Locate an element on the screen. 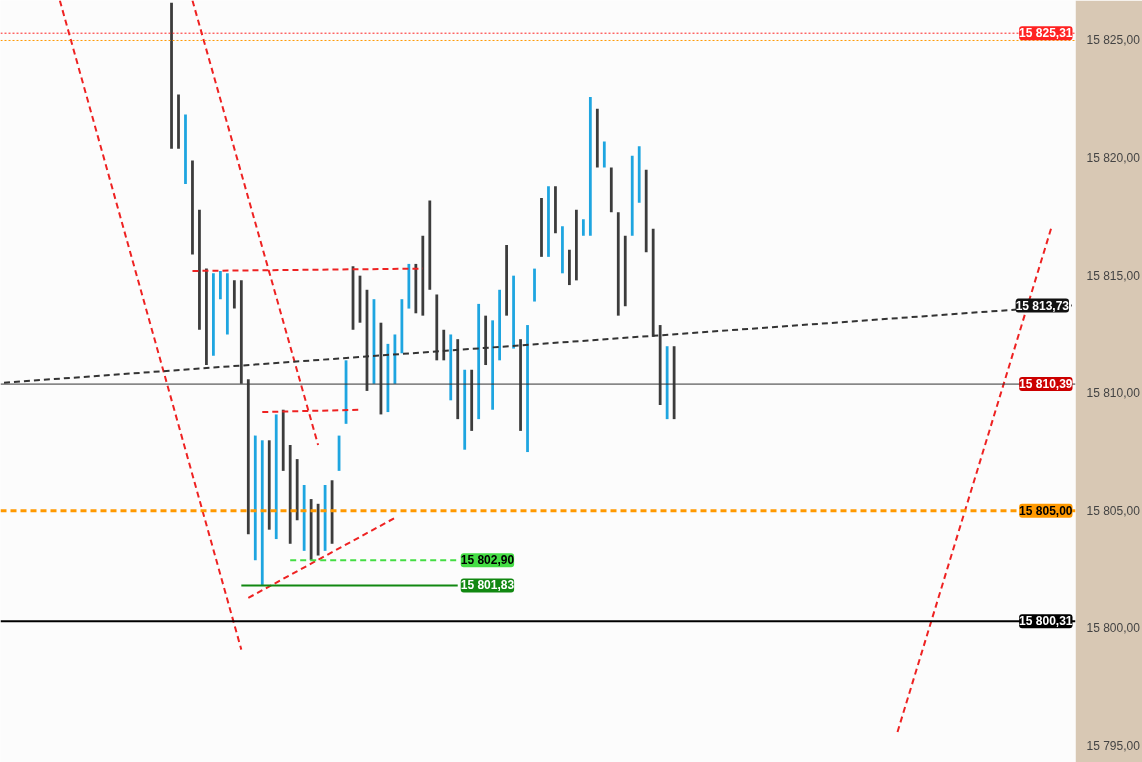 The image size is (1142, 762). data-label: 15 801,83 is located at coordinates (487, 585).